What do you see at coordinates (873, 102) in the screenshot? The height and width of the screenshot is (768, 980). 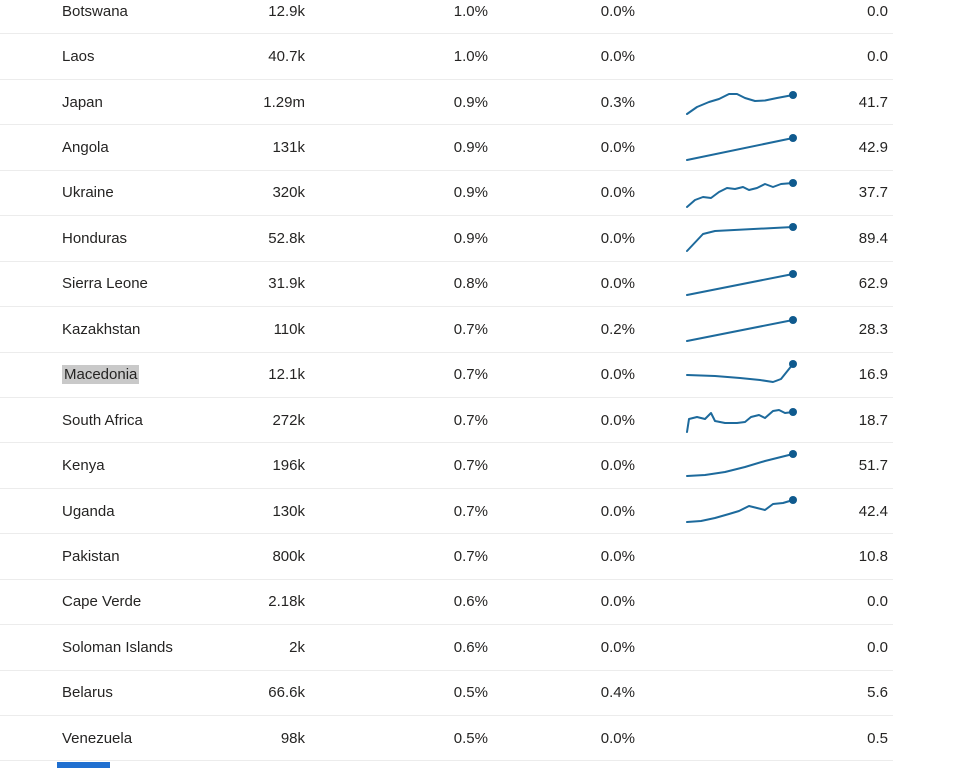 I see `value-cell: 41.7` at bounding box center [873, 102].